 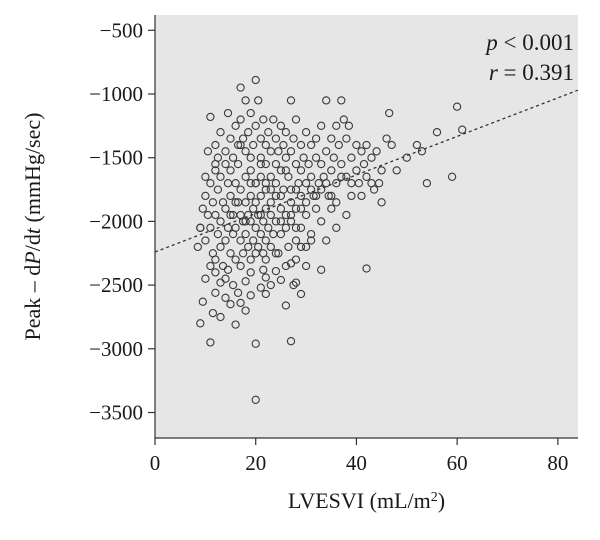 I want to click on y-ticks: −500 −1000 −1500 −2000 −2500 −3000 −3500, so click(x=122, y=221).